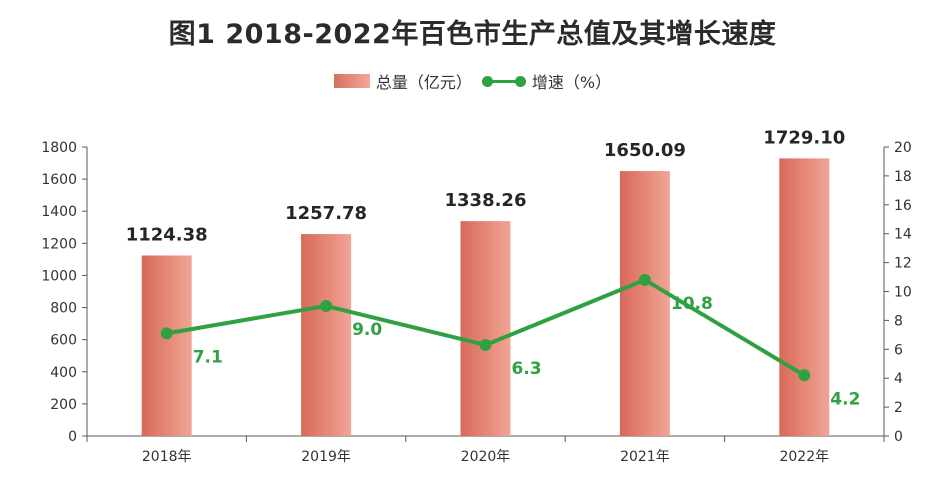 The image size is (945, 500). What do you see at coordinates (903, 148) in the screenshot?
I see `y-right-tick-label: 20` at bounding box center [903, 148].